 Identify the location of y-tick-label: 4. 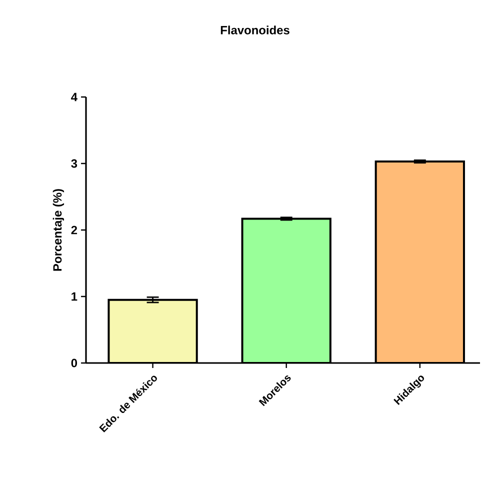
(74, 97).